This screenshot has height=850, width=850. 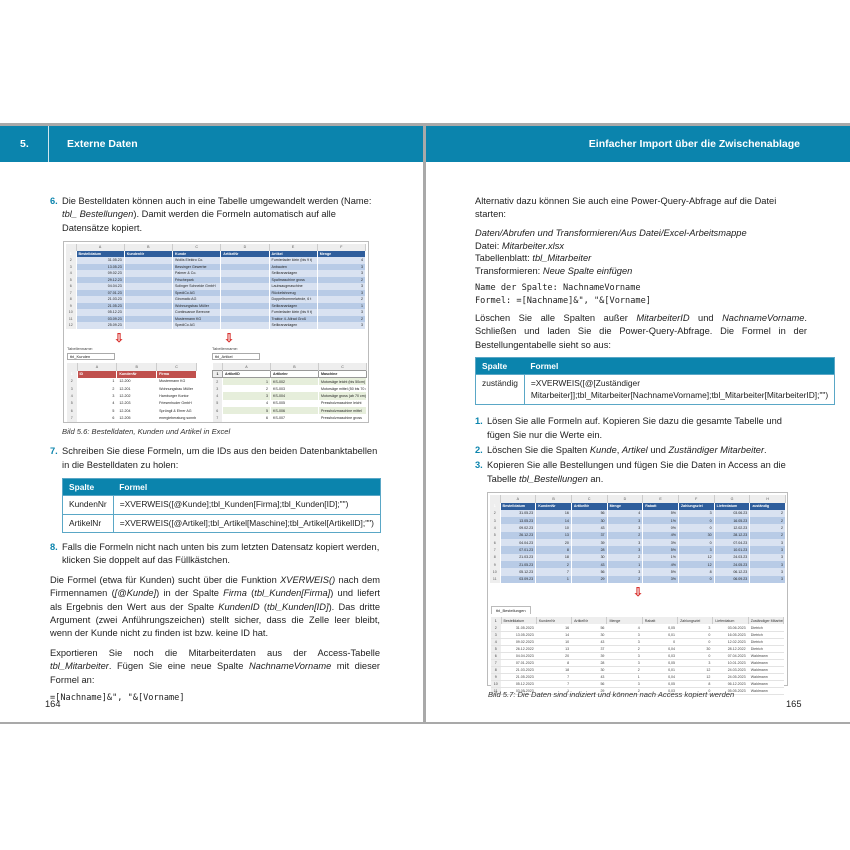 I want to click on cell: Solinger Schneide GmbH, so click(x=197, y=286).